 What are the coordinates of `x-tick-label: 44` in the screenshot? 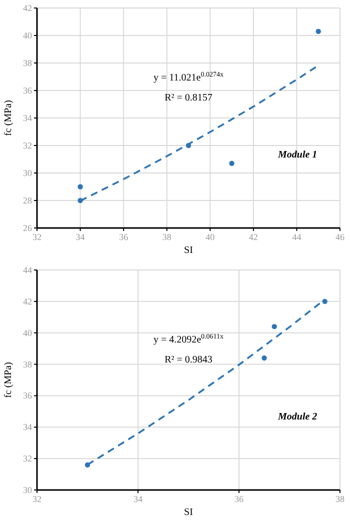 It's located at (297, 237).